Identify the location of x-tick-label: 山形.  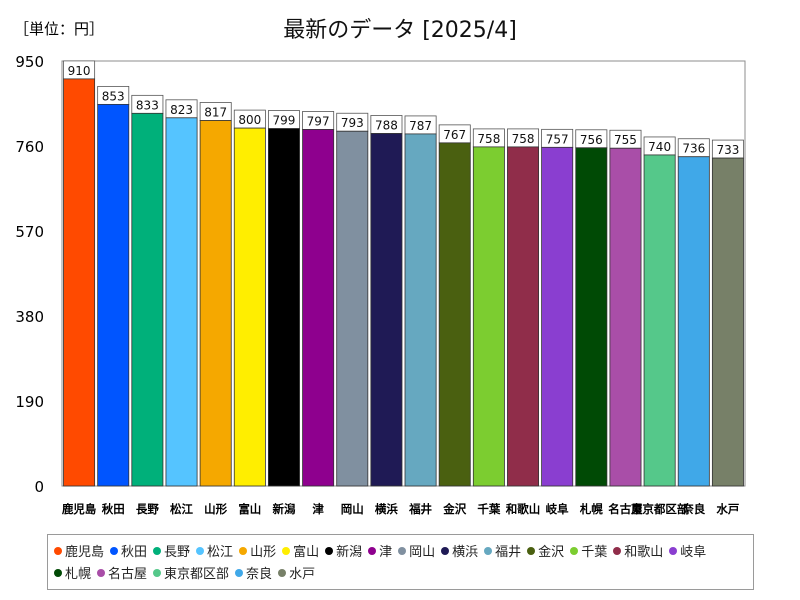
(215, 509).